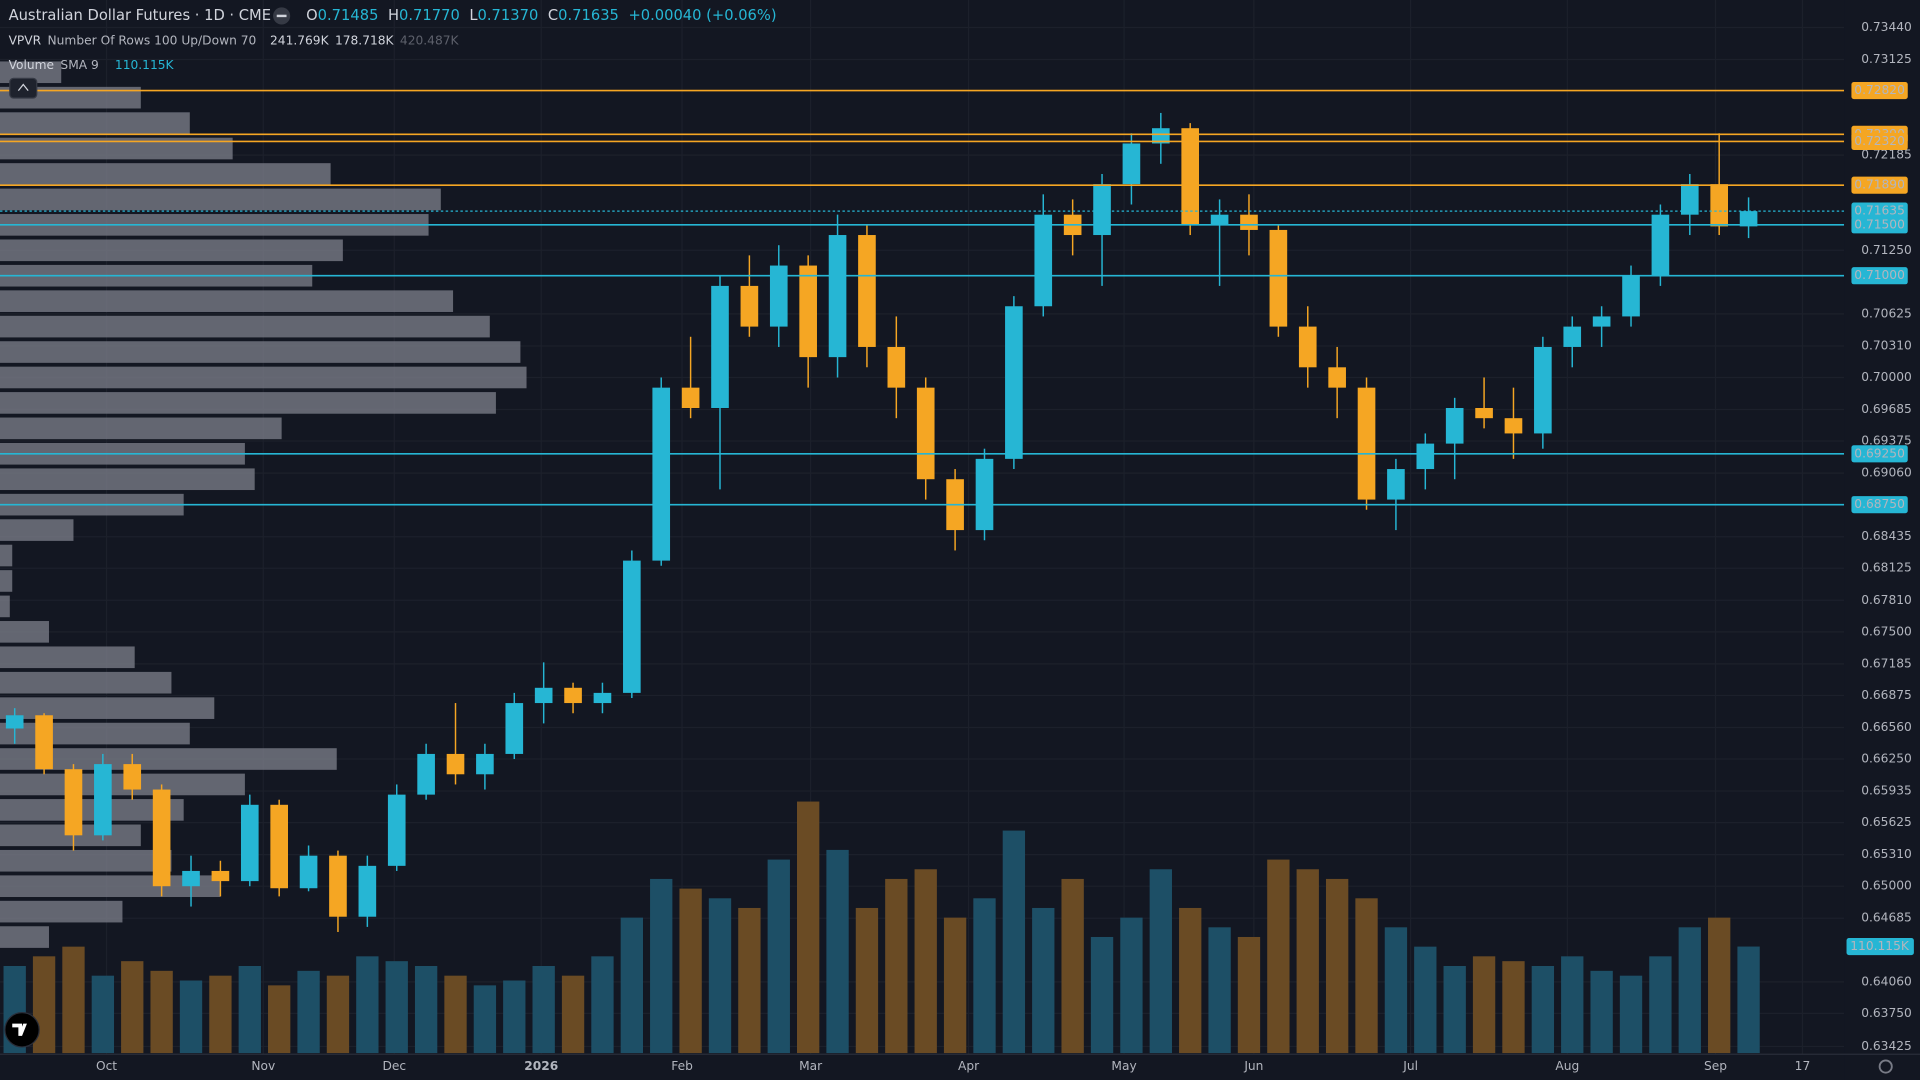 The height and width of the screenshot is (1080, 1920). What do you see at coordinates (140, 15) in the screenshot?
I see `symbol: Australian Dollar Futures · 1D · CME` at bounding box center [140, 15].